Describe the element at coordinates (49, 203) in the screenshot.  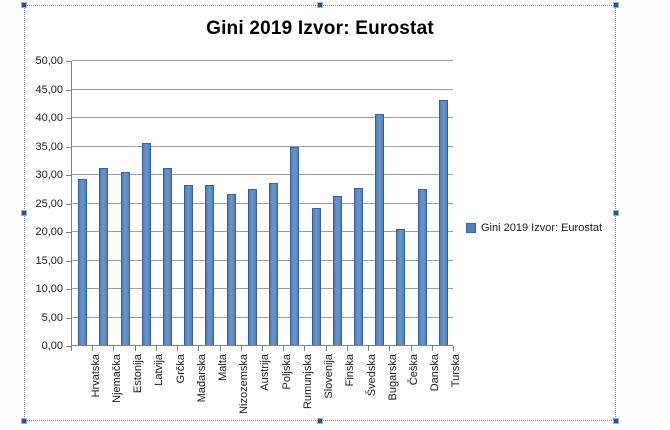
I see `y-axis-label: 25,00` at that location.